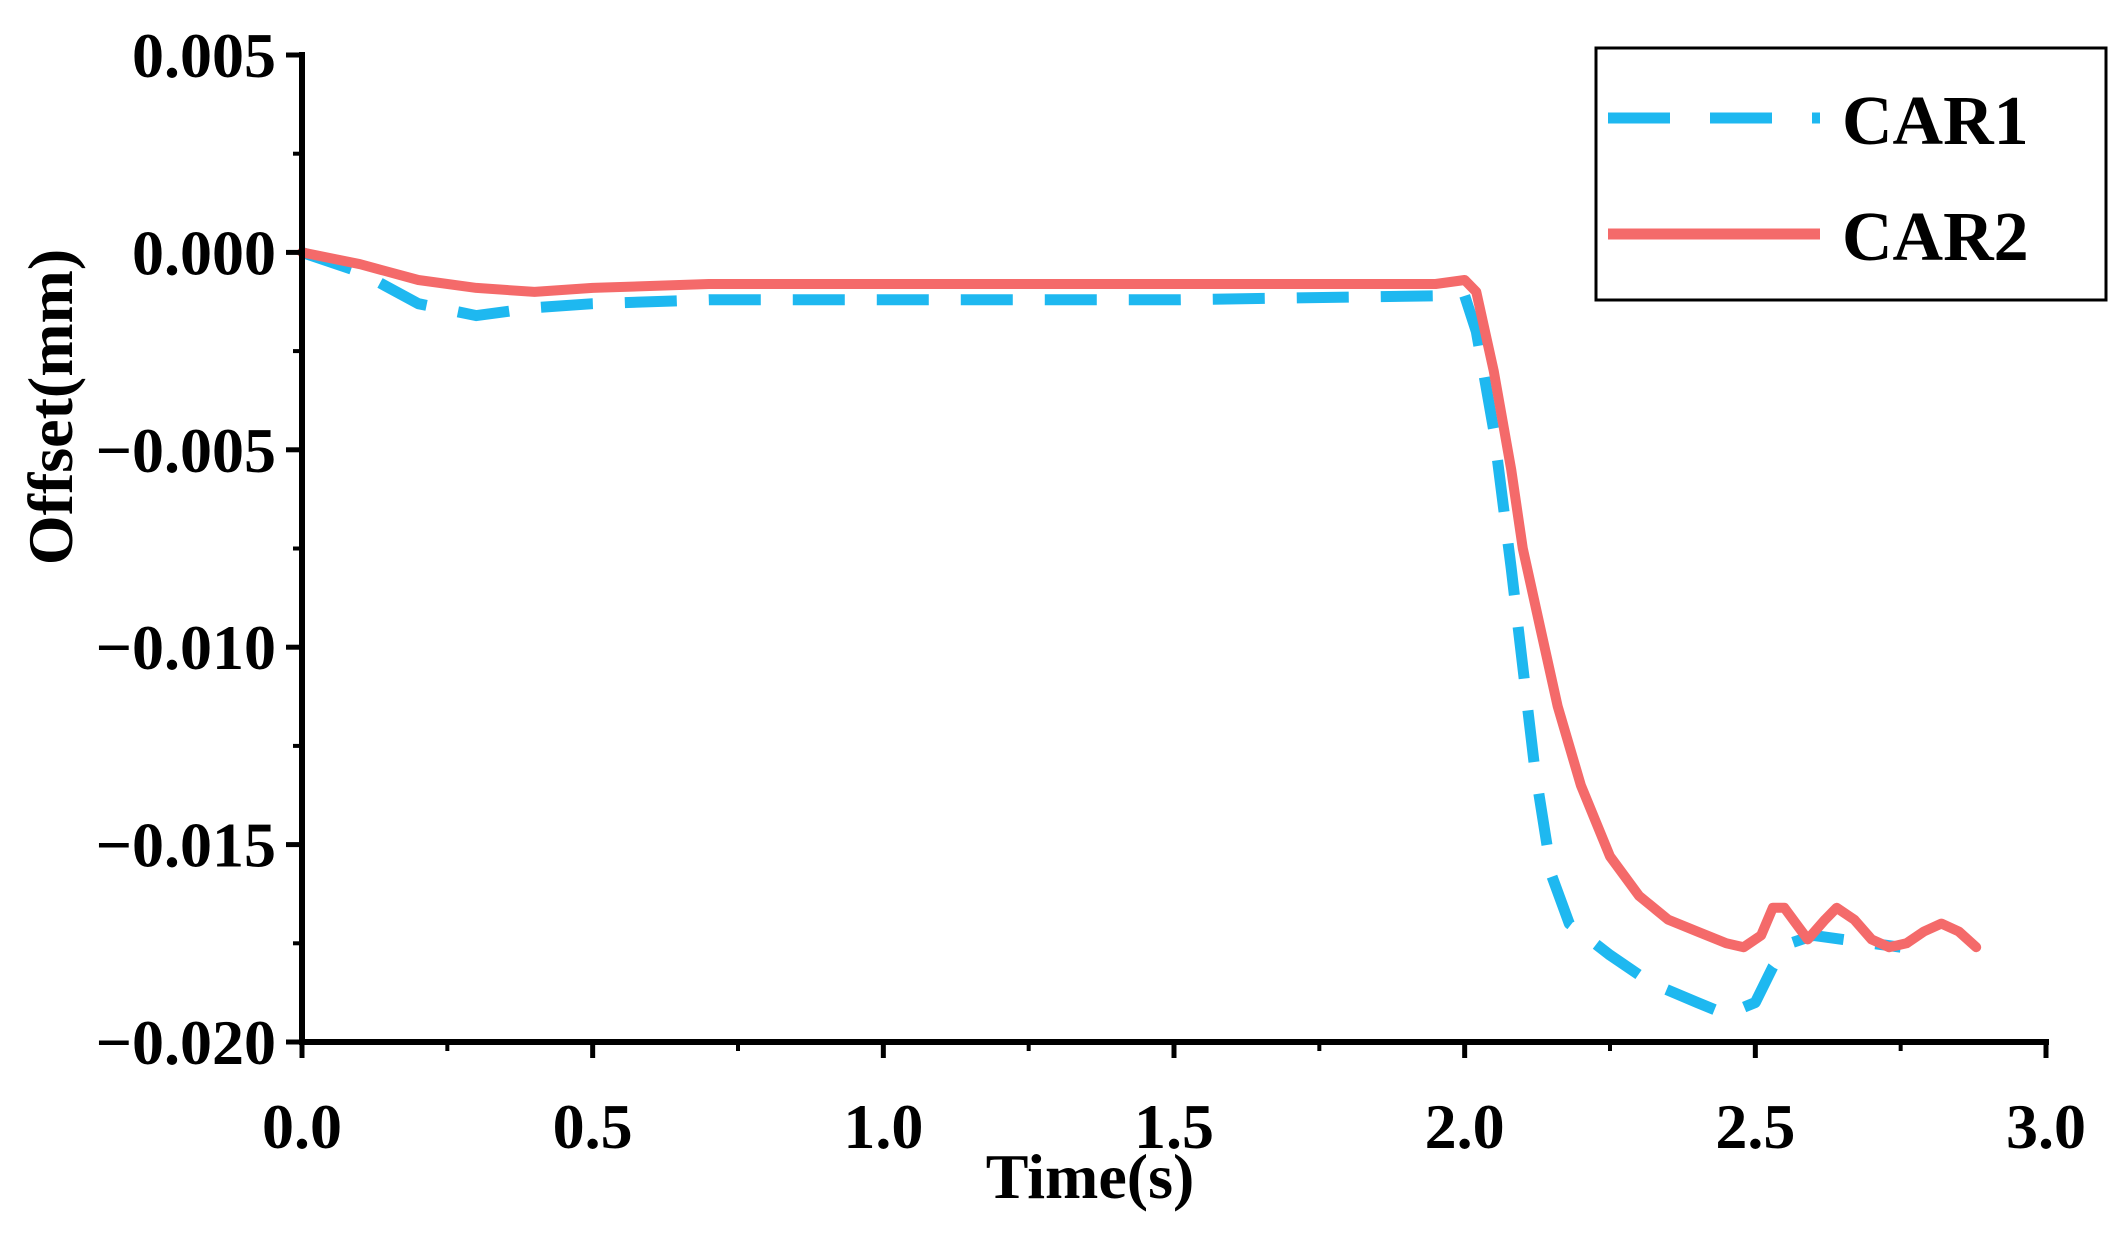 Image resolution: width=2127 pixels, height=1234 pixels. What do you see at coordinates (1465, 1126) in the screenshot?
I see `x-tick-label: 2.0` at bounding box center [1465, 1126].